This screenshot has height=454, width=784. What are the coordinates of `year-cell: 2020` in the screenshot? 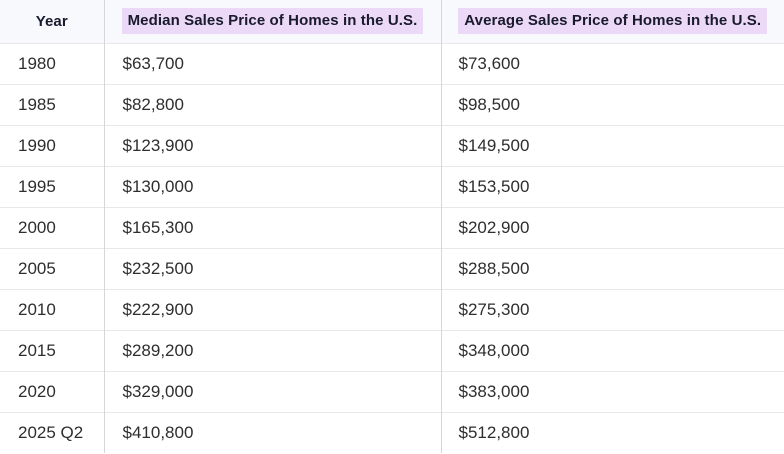 It's located at (52, 391).